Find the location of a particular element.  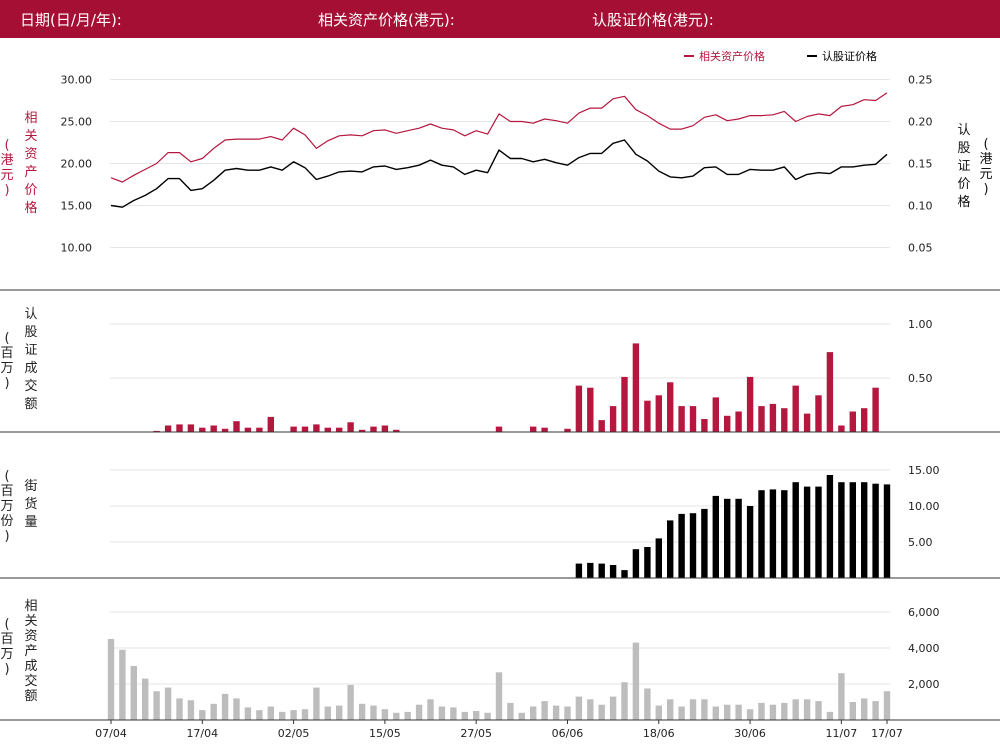

y-tick-right: 0.20 is located at coordinates (920, 122).